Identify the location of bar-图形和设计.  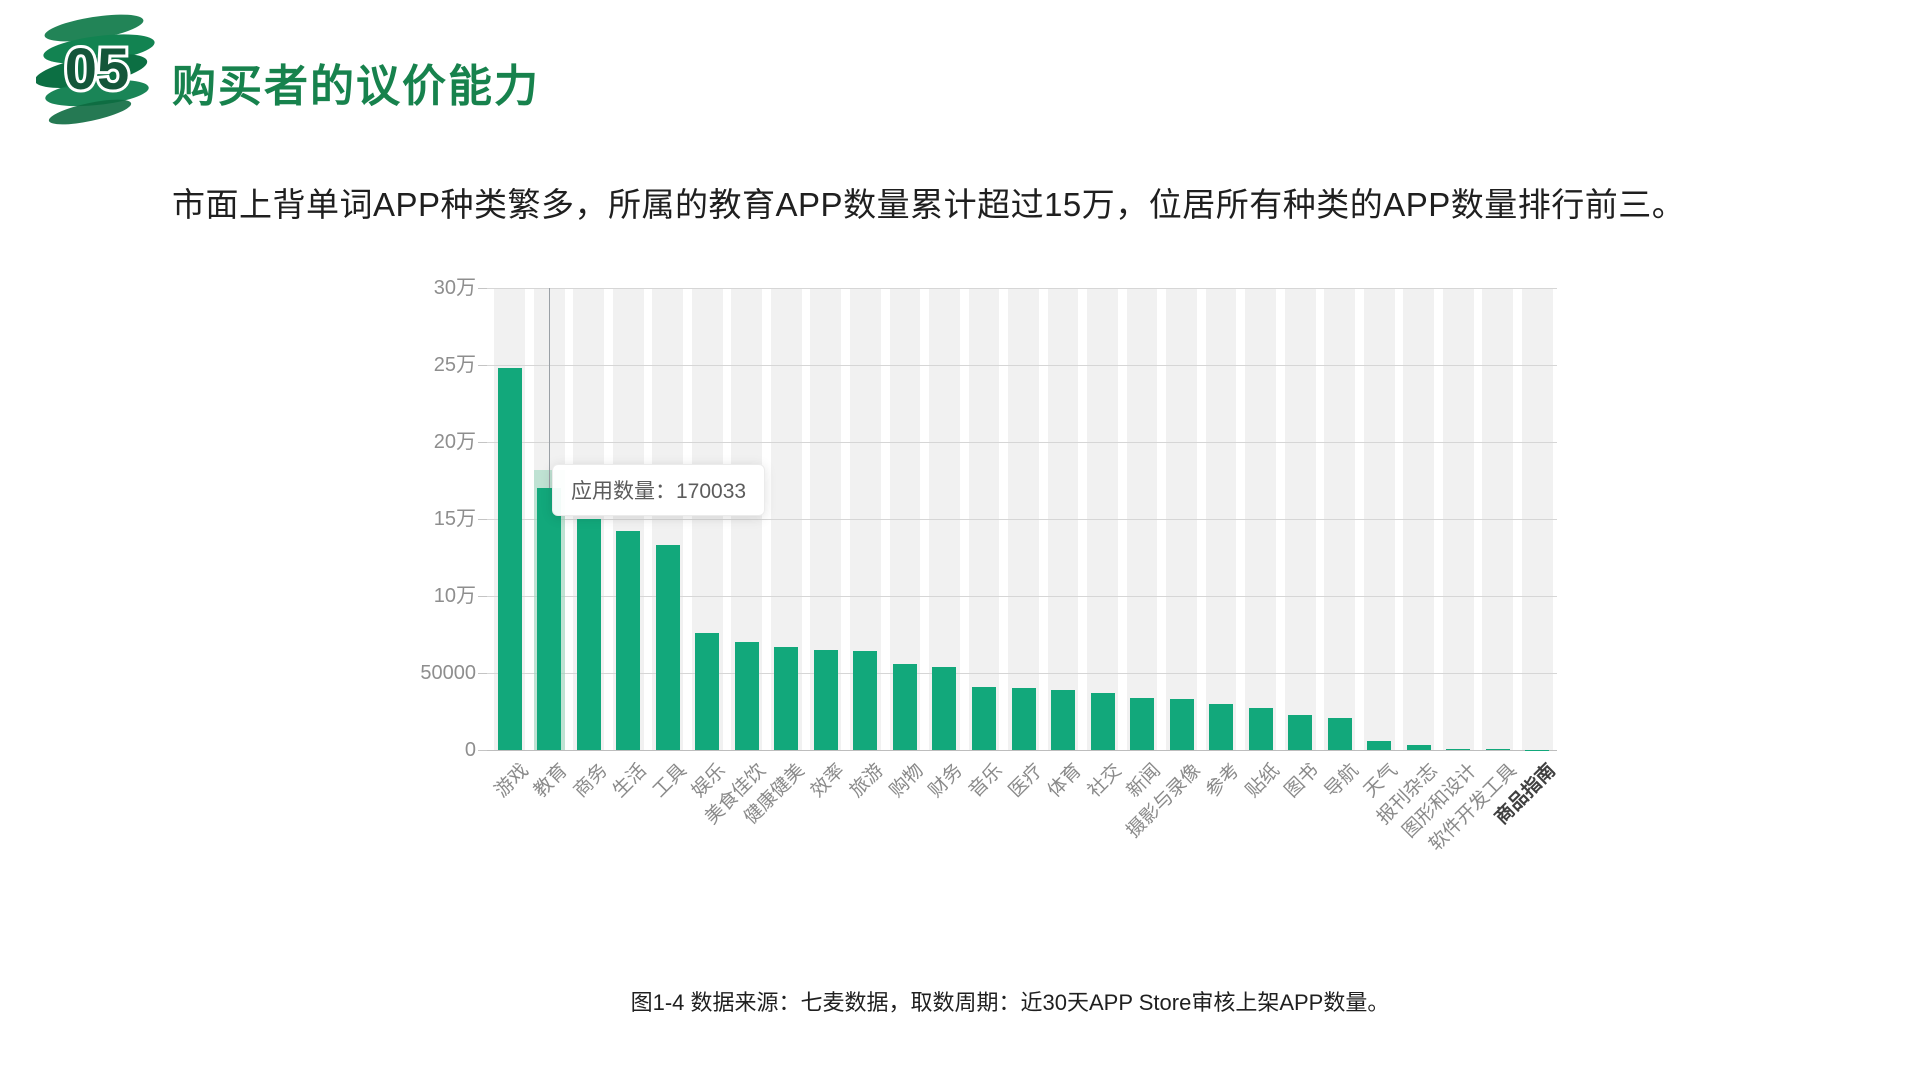
(1458, 749).